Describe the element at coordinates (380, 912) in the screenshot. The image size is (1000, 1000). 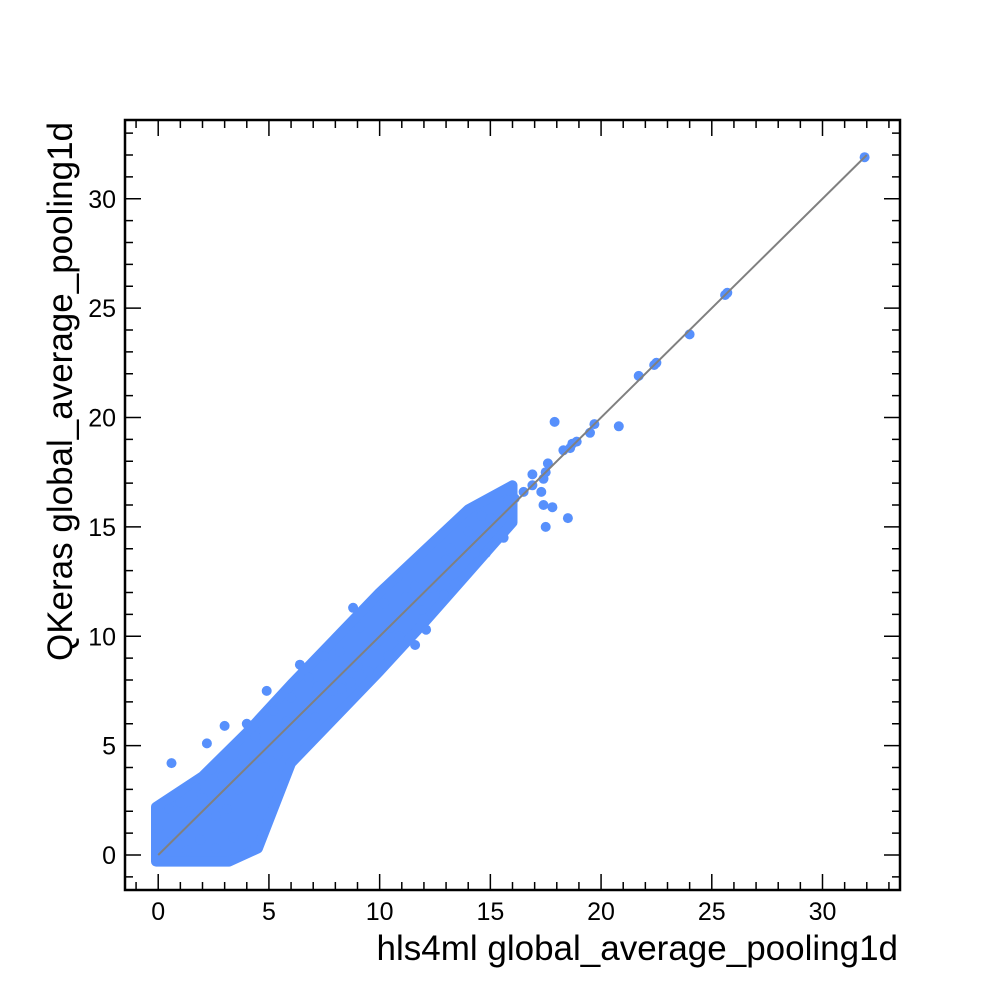
I see `x-tick-label: 10` at that location.